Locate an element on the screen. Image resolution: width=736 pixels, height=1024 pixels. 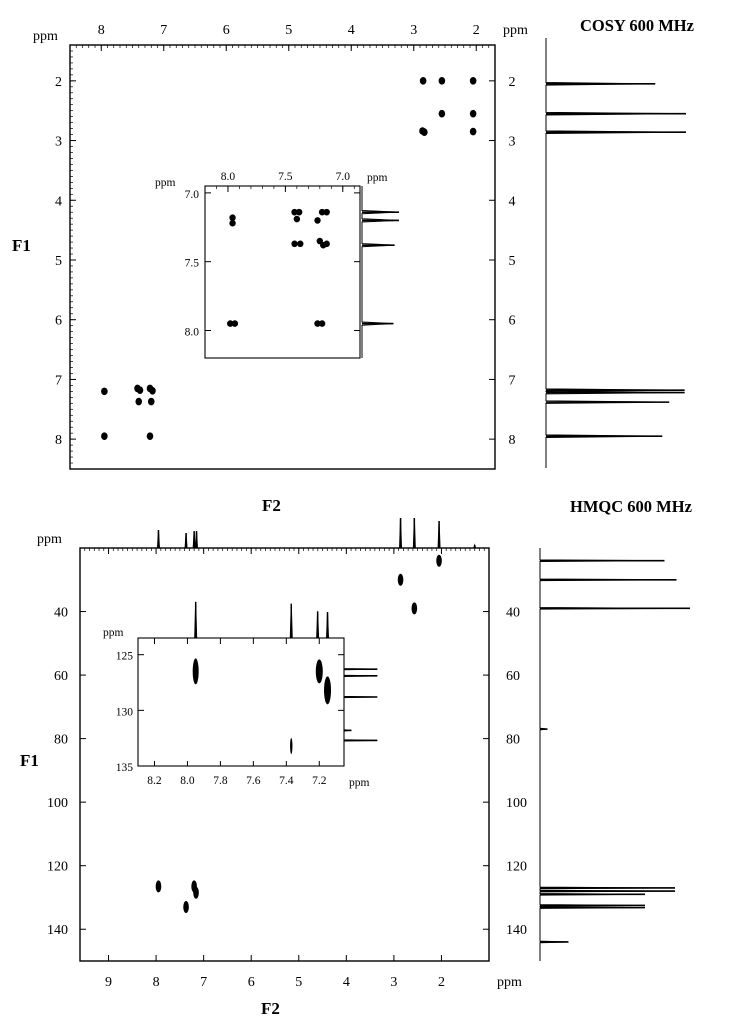
cosy-inset-x-tick-labels: 8.0 7.5 7.0 is located at coordinates (285, 177).